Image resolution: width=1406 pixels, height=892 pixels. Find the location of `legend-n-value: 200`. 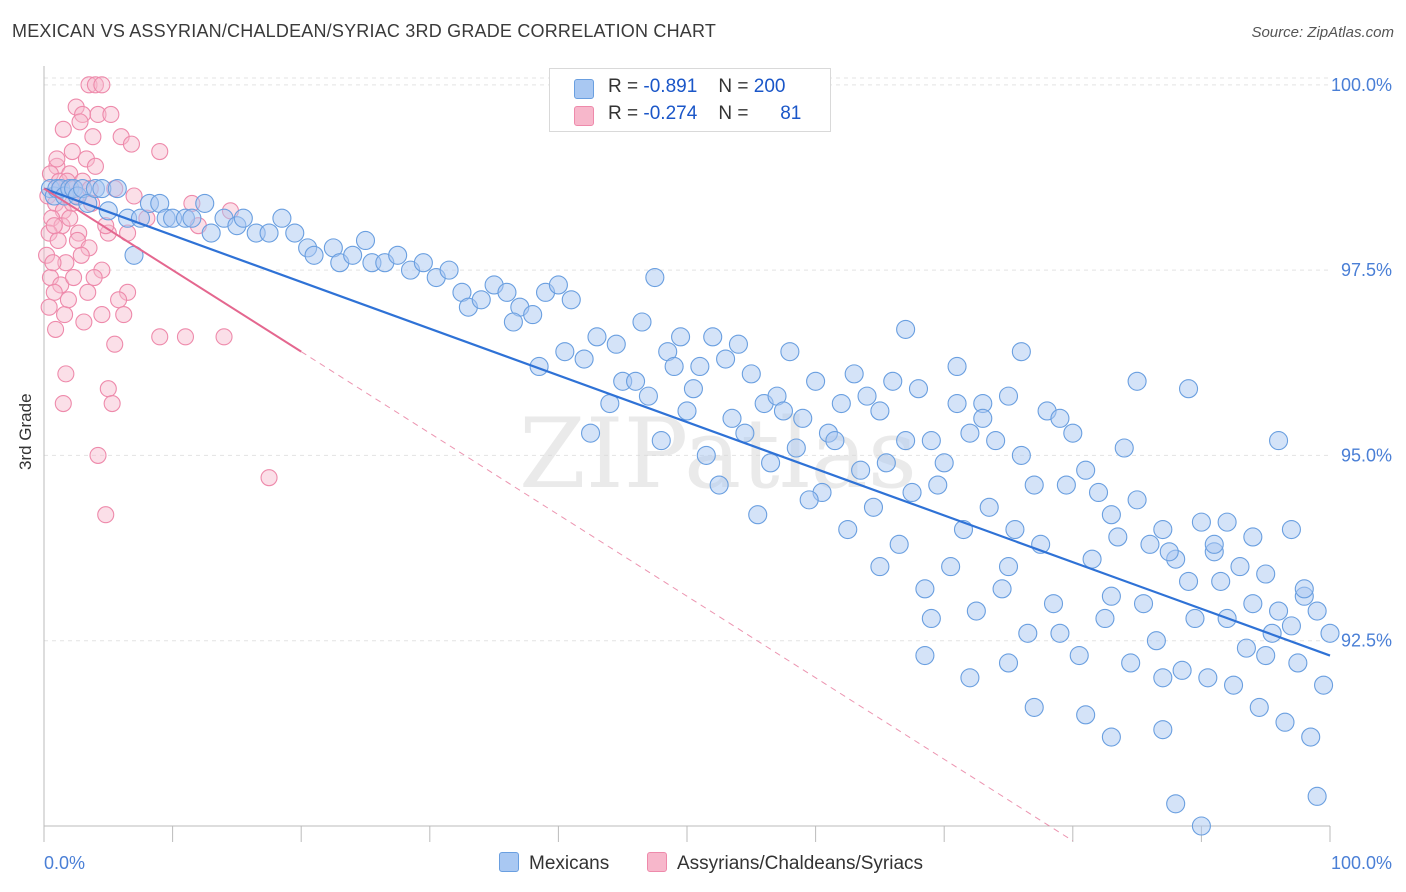

legend-n-value: 200 is located at coordinates (769, 86).